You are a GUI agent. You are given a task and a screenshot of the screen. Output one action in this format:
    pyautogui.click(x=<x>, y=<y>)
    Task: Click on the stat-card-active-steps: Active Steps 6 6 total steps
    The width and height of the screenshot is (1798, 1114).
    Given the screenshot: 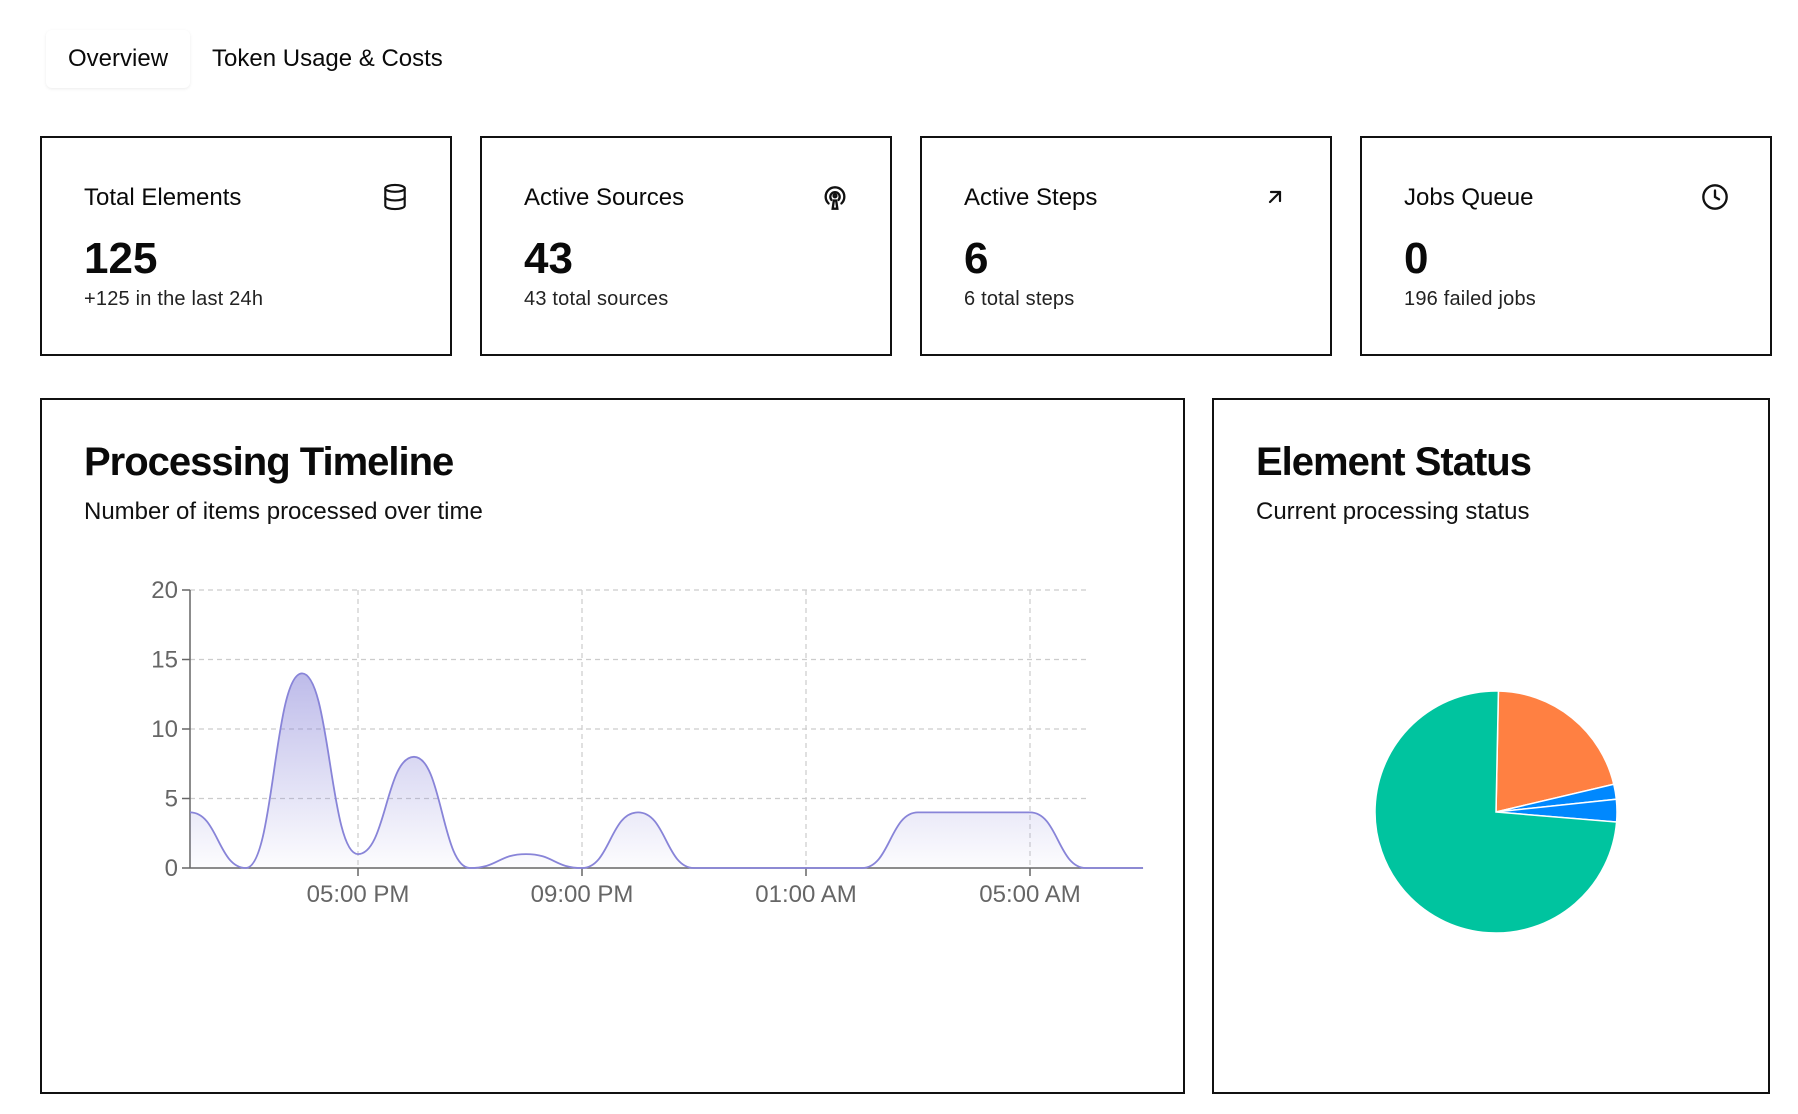 What is the action you would take?
    pyautogui.click(x=1126, y=246)
    